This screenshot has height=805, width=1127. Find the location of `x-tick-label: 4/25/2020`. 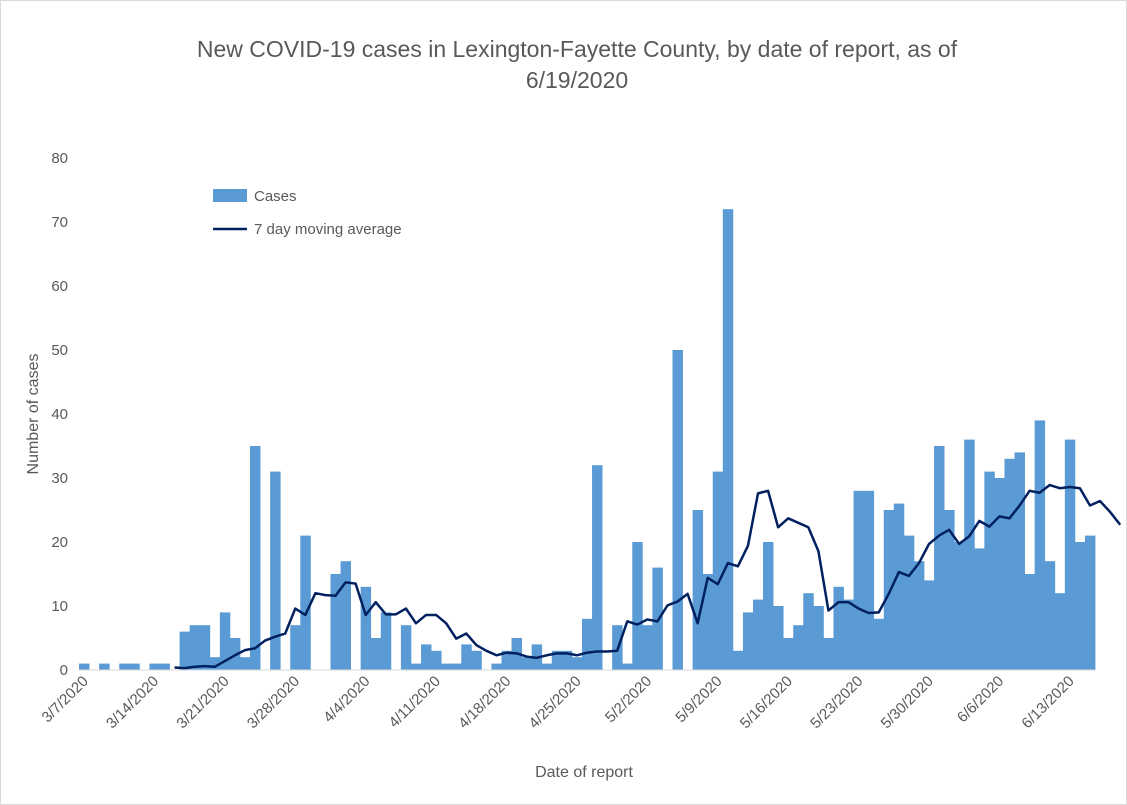

x-tick-label: 4/25/2020 is located at coordinates (555, 702).